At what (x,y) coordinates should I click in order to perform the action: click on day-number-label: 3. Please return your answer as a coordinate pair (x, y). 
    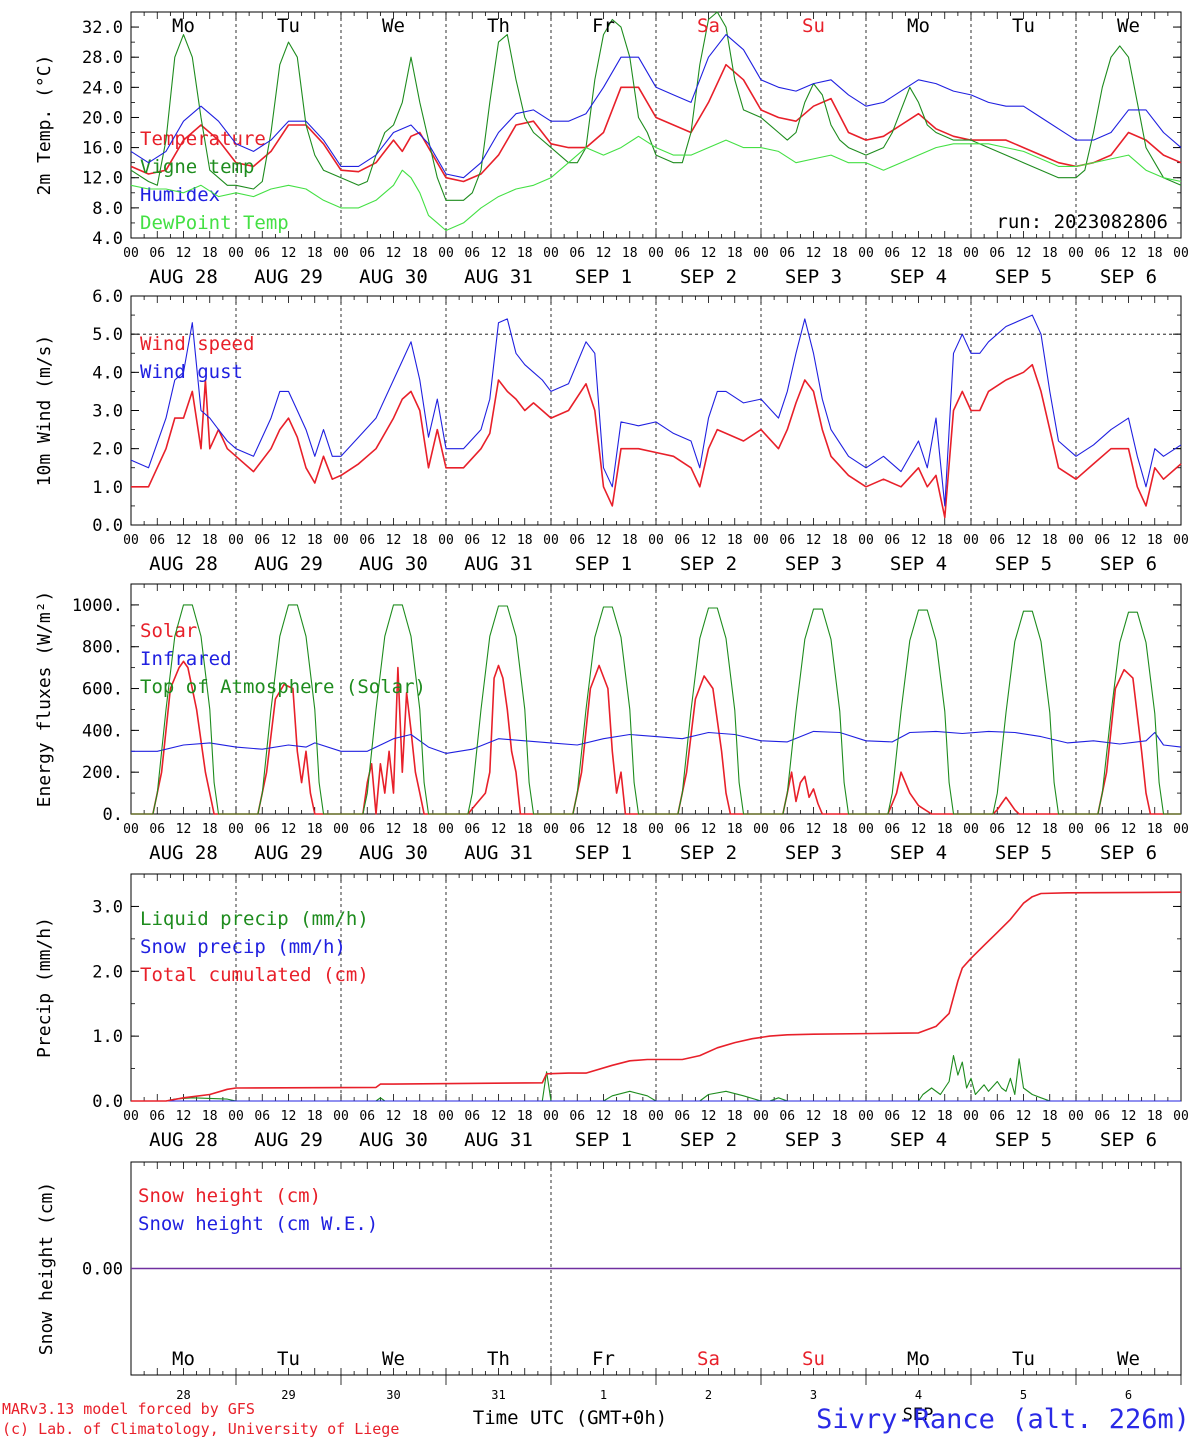
    Looking at the image, I should click on (813, 1395).